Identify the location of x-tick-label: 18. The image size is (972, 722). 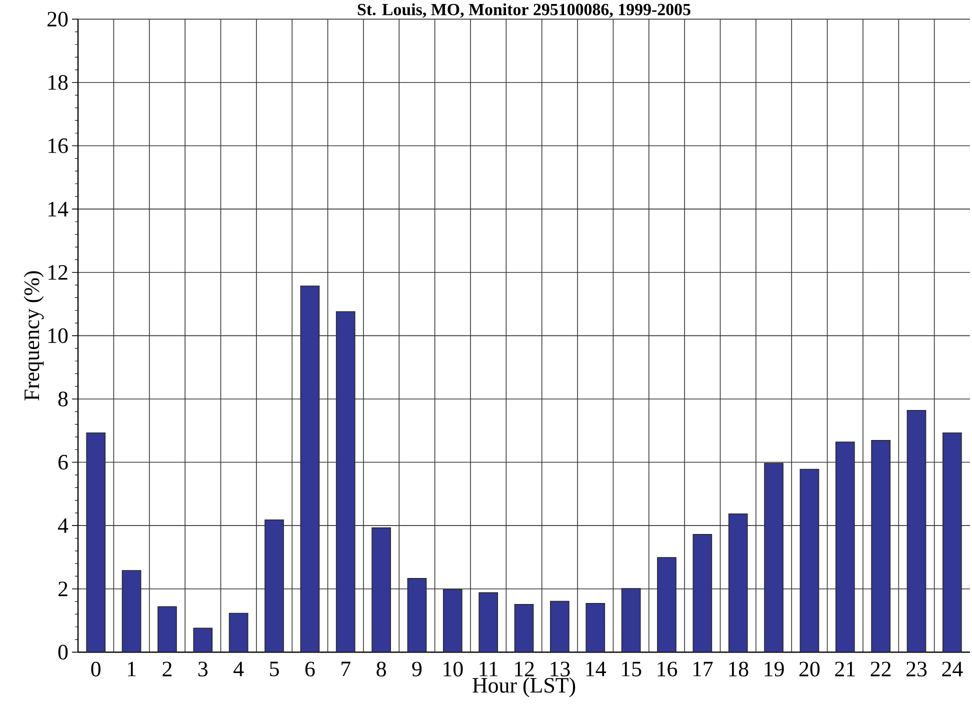
(738, 669).